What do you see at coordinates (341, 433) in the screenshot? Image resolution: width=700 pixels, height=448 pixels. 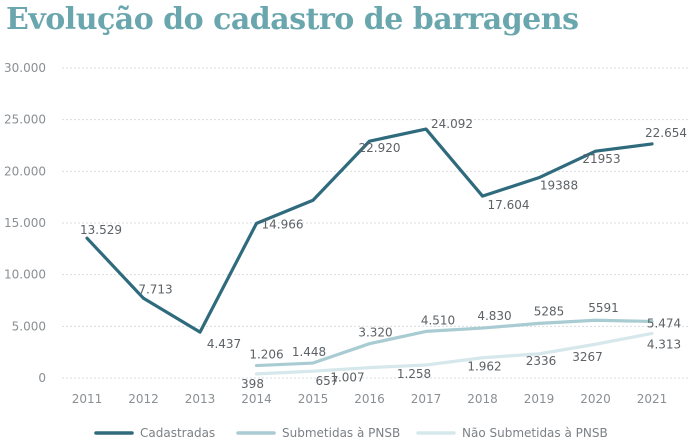 I see `legend-label-submetidas: Submetidas à PNSB` at bounding box center [341, 433].